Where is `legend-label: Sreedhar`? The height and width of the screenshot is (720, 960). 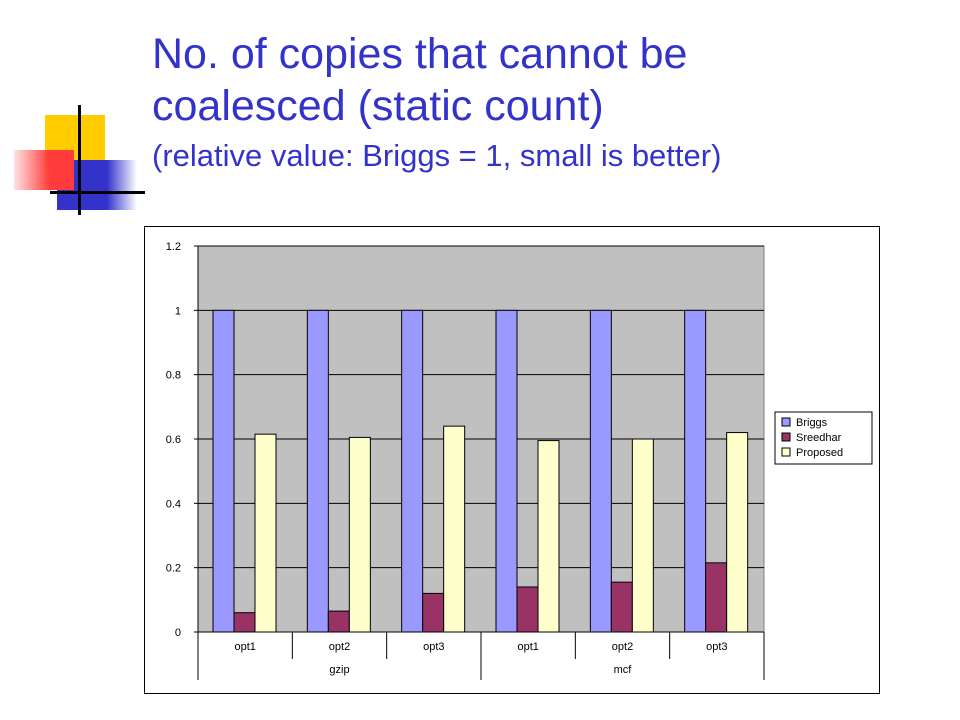
legend-label: Sreedhar is located at coordinates (819, 438).